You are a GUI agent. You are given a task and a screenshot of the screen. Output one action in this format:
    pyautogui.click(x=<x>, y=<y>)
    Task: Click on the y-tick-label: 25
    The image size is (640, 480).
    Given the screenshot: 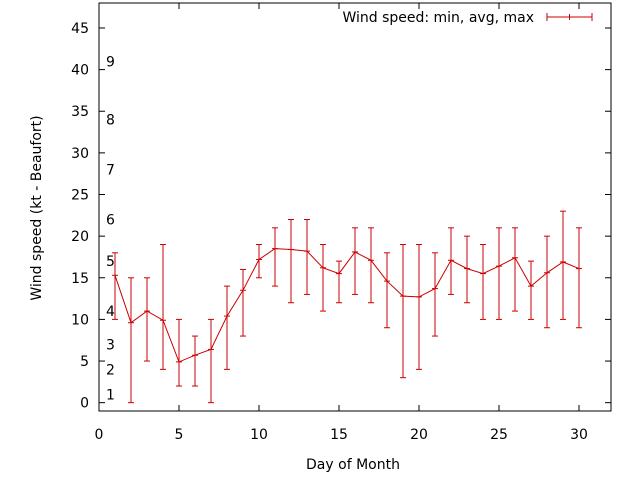 What is the action you would take?
    pyautogui.click(x=80, y=196)
    